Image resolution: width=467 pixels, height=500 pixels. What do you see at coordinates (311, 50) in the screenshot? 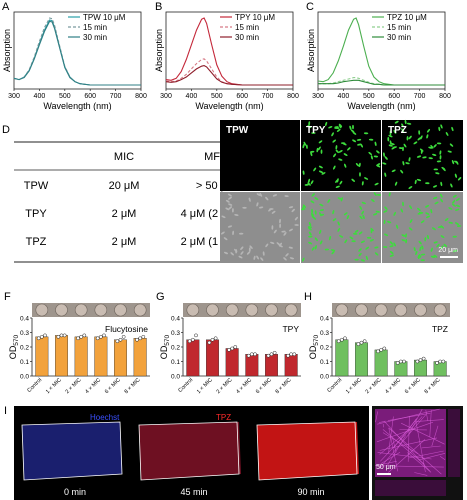
I see `y-axis-label: Absorption` at bounding box center [311, 50].